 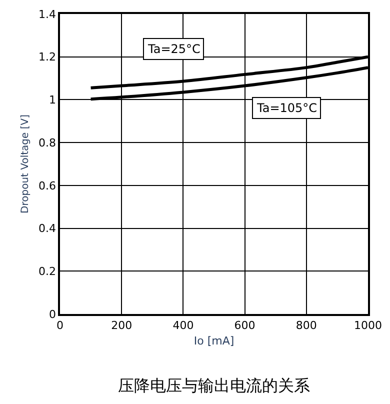 What do you see at coordinates (173, 49) in the screenshot?
I see `series-label: Ta=25°C` at bounding box center [173, 49].